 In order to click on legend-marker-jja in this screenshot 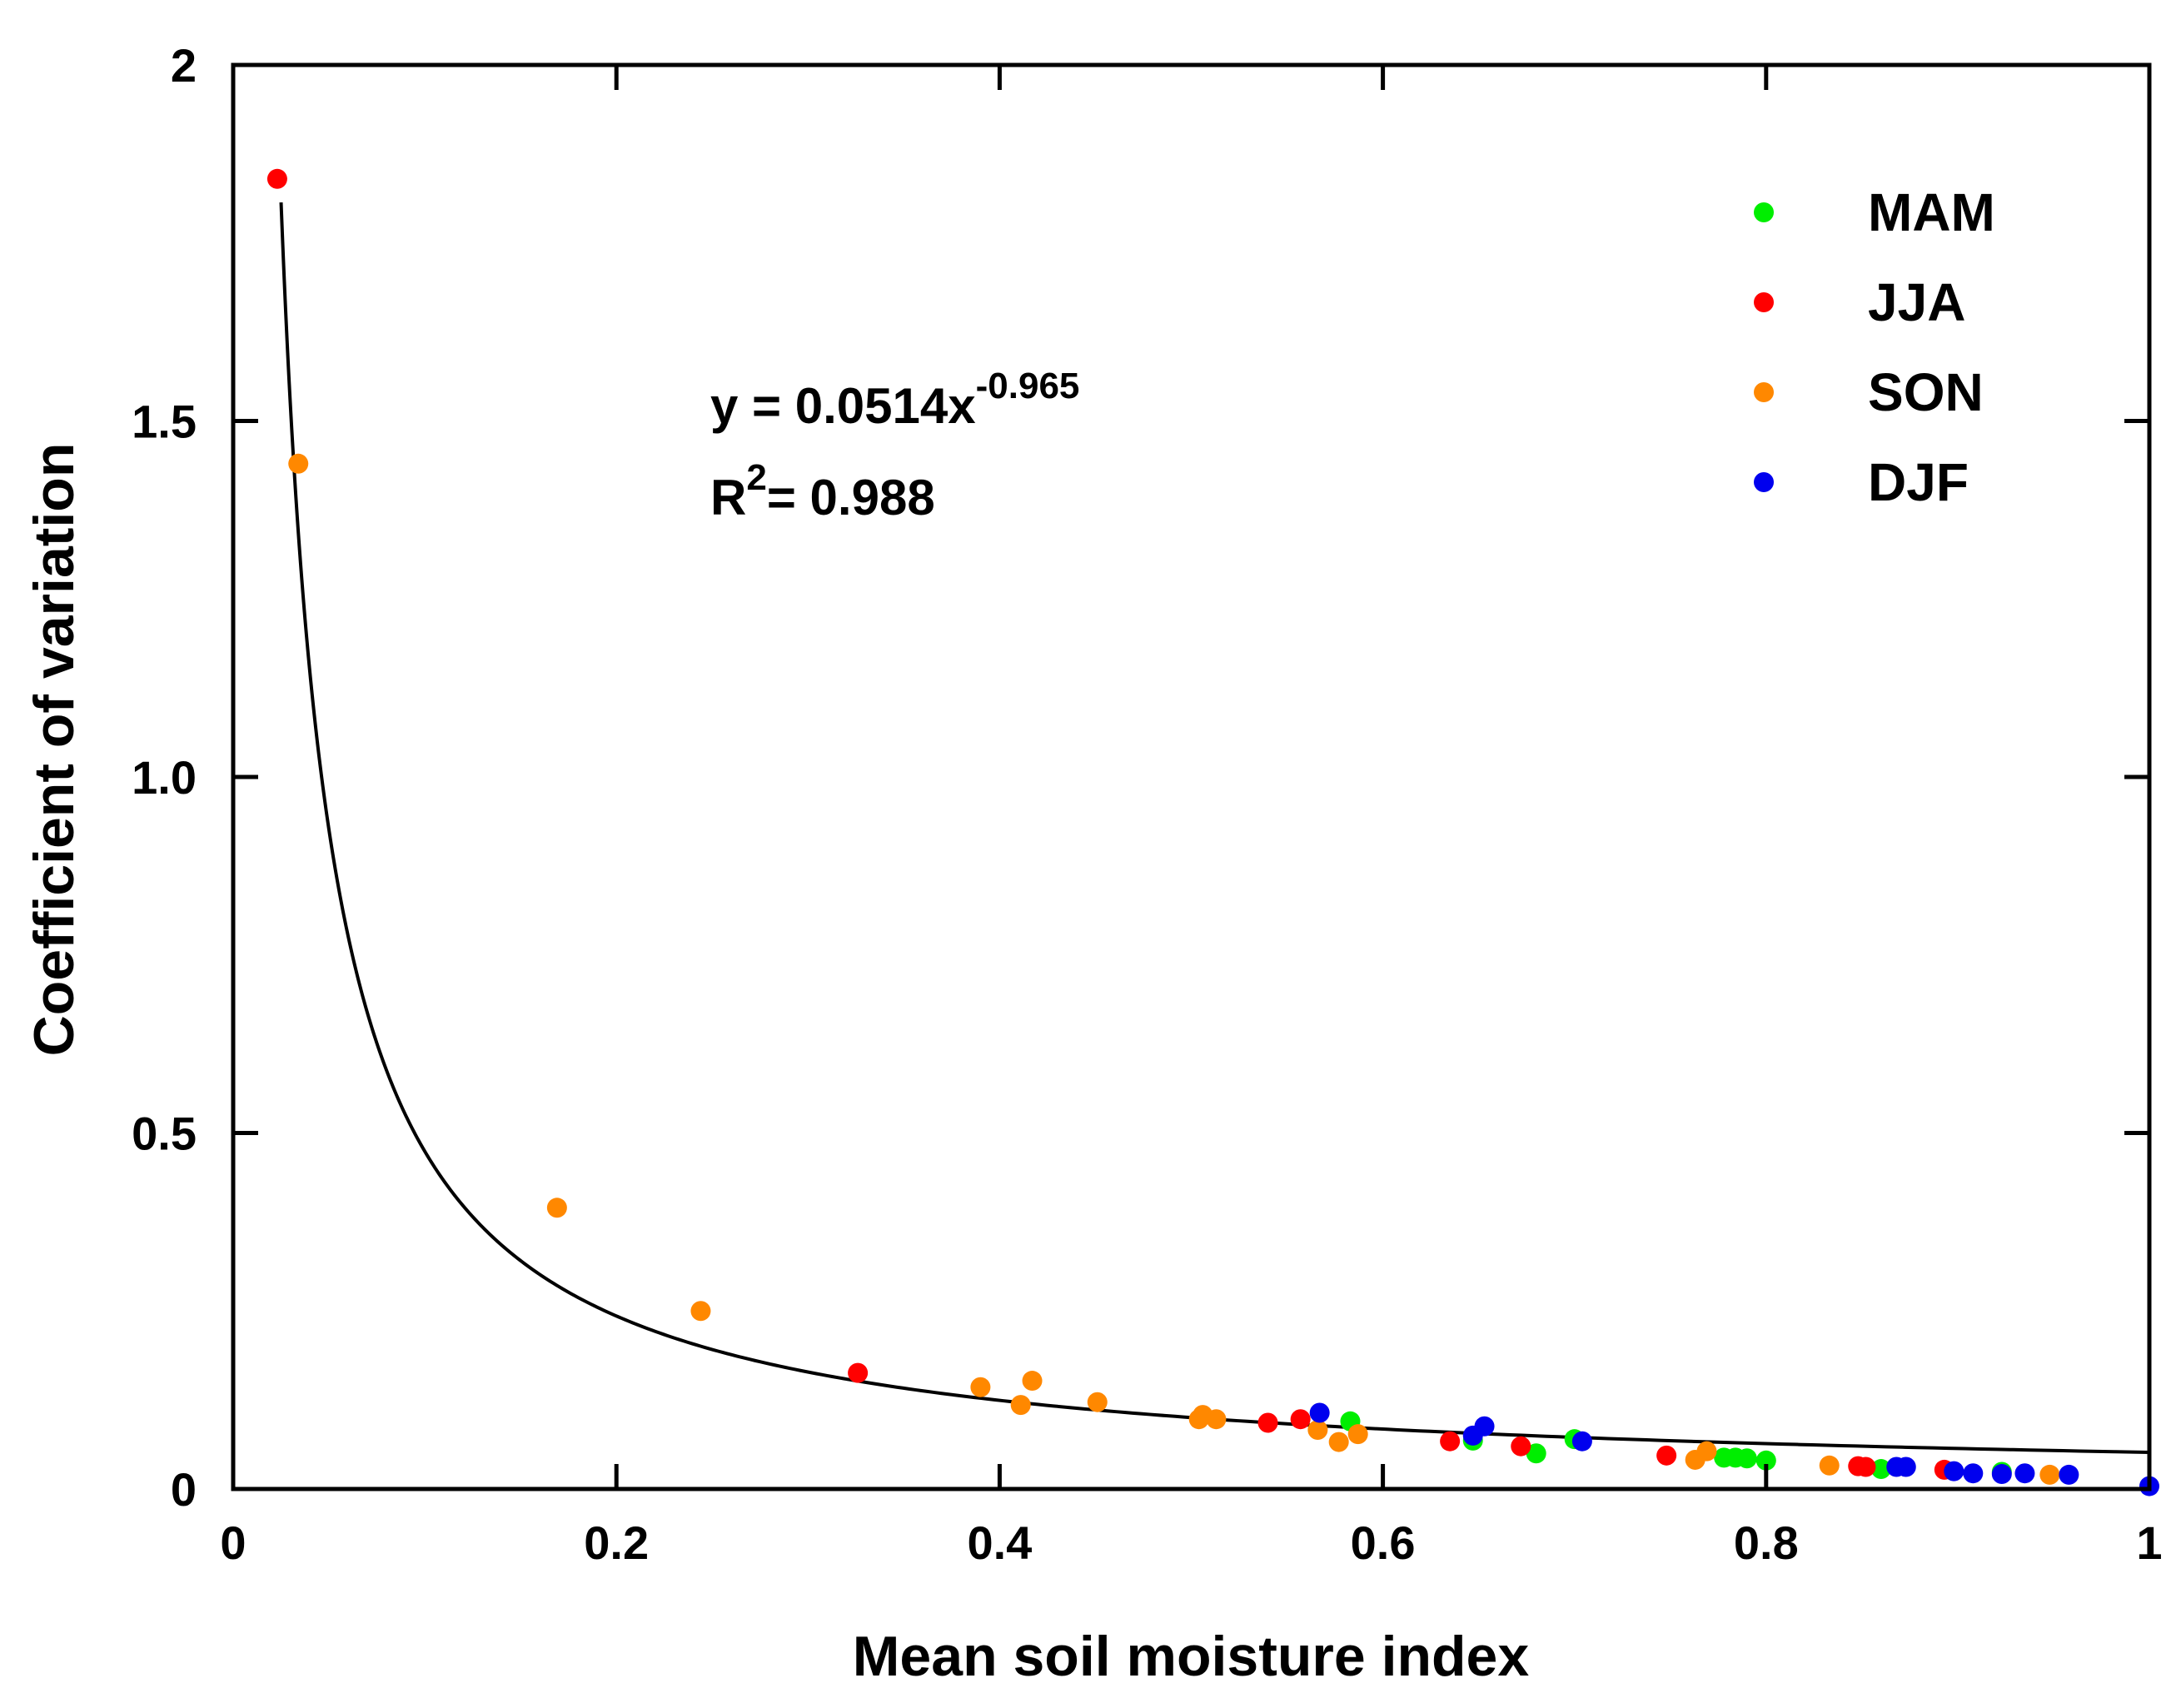, I will do `click(1764, 302)`.